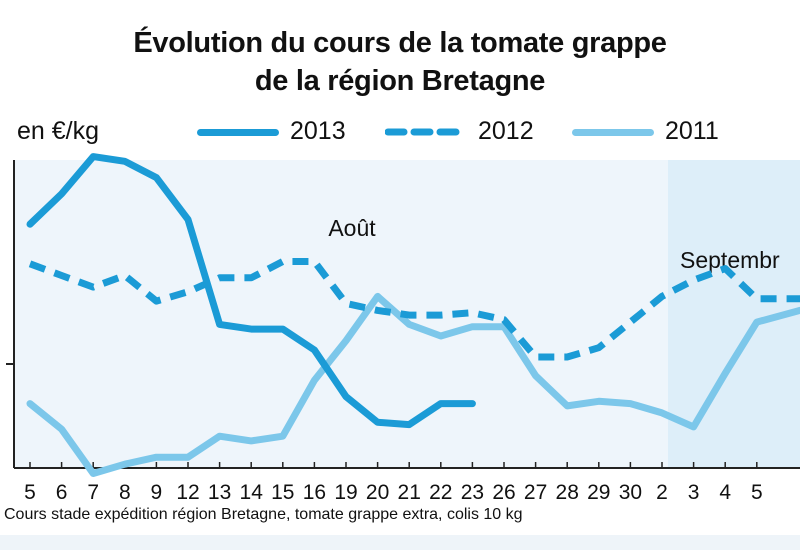 This screenshot has height=550, width=800. What do you see at coordinates (400, 43) in the screenshot?
I see `title-line-1: Évolution du cours de la tomate grappe` at bounding box center [400, 43].